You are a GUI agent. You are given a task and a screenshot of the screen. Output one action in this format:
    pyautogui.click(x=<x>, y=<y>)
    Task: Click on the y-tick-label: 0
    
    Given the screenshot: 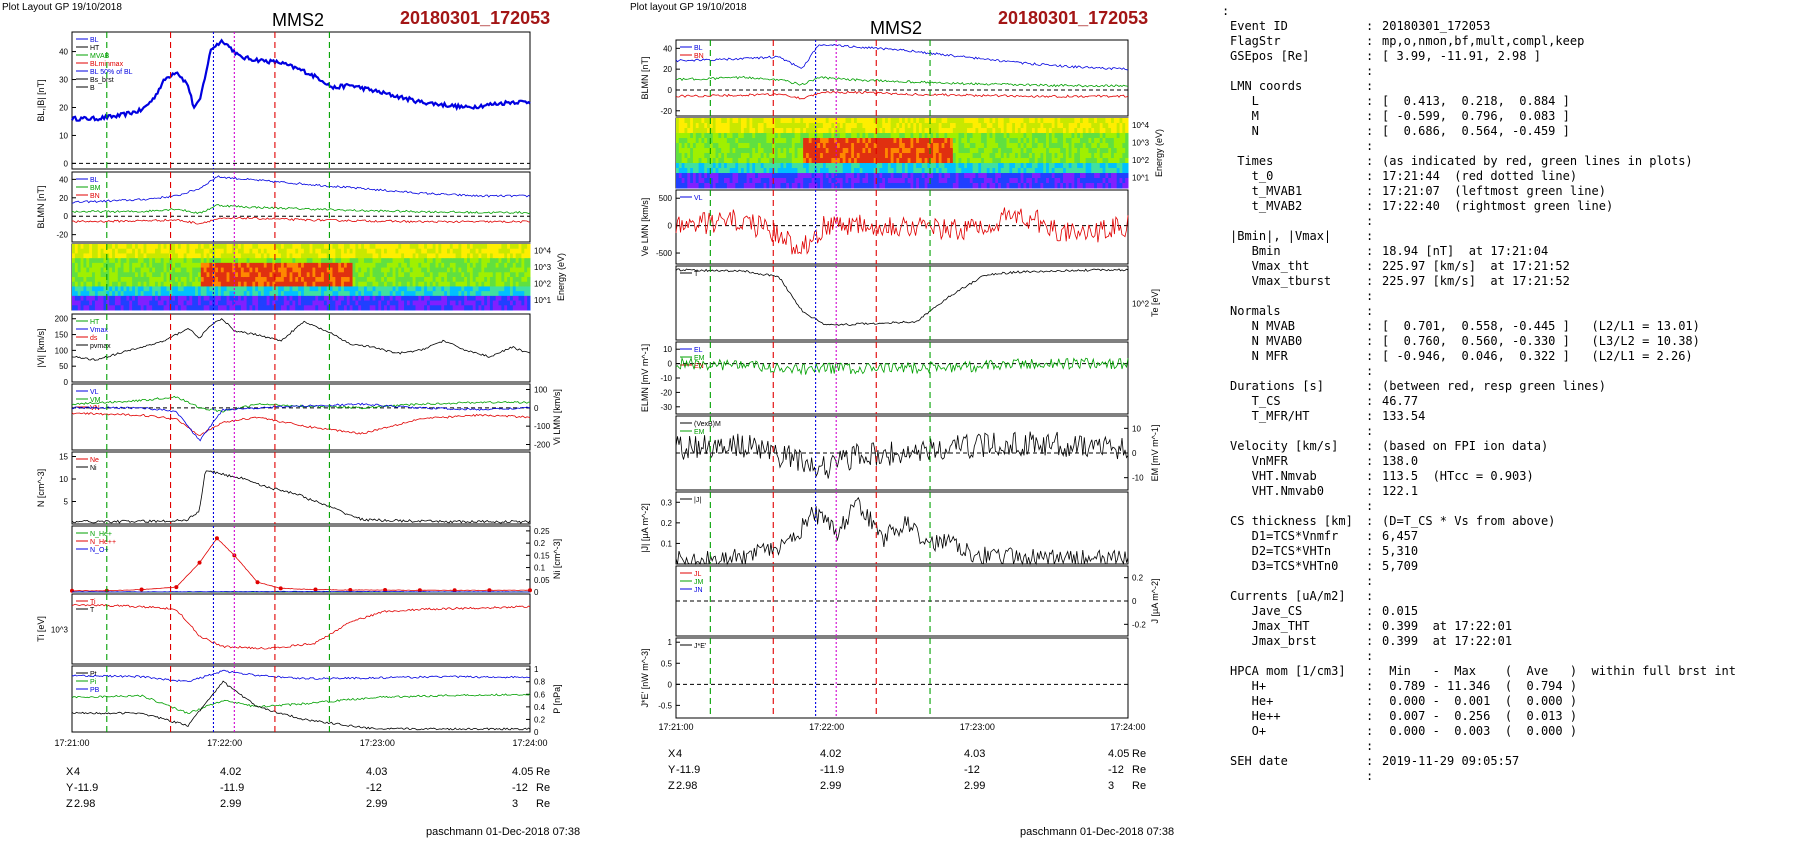 What is the action you would take?
    pyautogui.click(x=670, y=90)
    